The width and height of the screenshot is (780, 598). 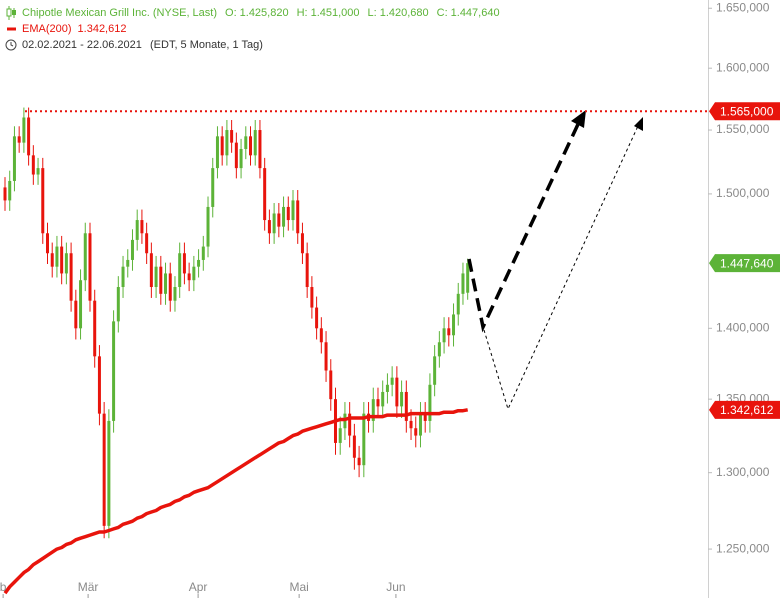 What do you see at coordinates (743, 327) in the screenshot?
I see `y-tick-label: 1.400,000` at bounding box center [743, 327].